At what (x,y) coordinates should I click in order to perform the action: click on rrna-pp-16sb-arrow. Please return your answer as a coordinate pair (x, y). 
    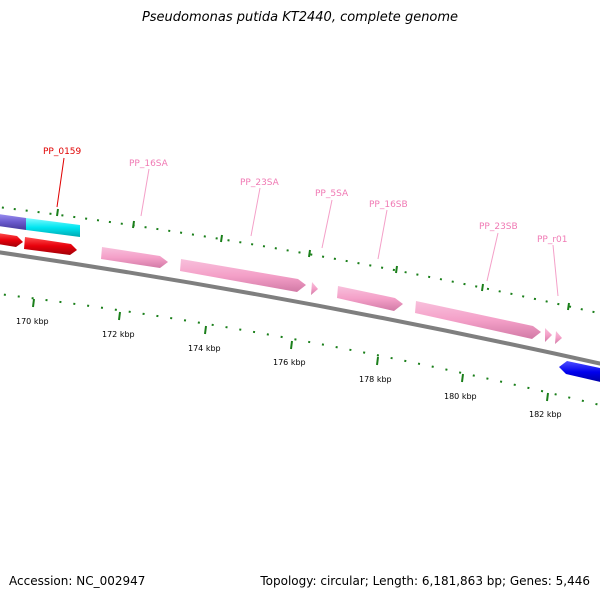
    Looking at the image, I should click on (370, 298).